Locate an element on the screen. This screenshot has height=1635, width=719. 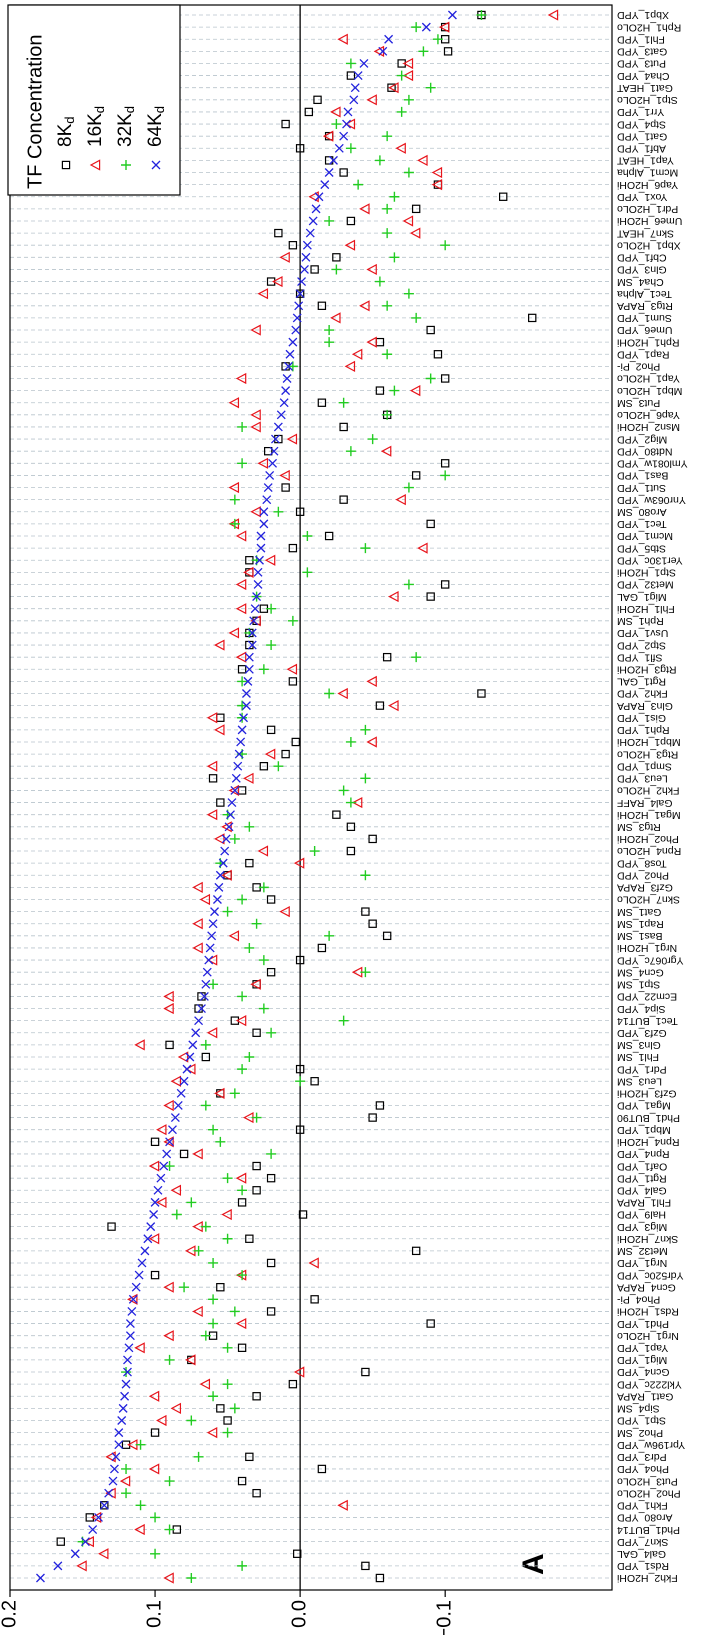
x-tick-label: Mig2_YPD is located at coordinates (642, 439).